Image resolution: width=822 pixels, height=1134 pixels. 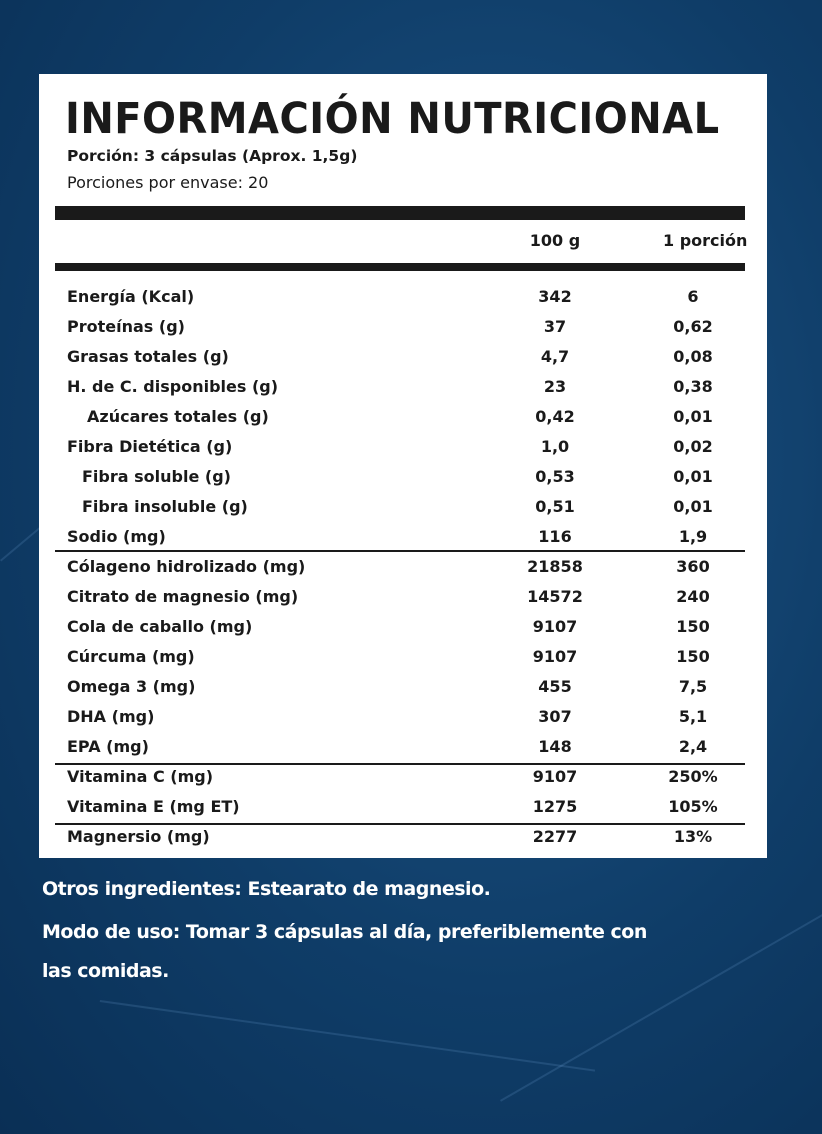 I want to click on value-100g: 4,7, so click(x=555, y=356).